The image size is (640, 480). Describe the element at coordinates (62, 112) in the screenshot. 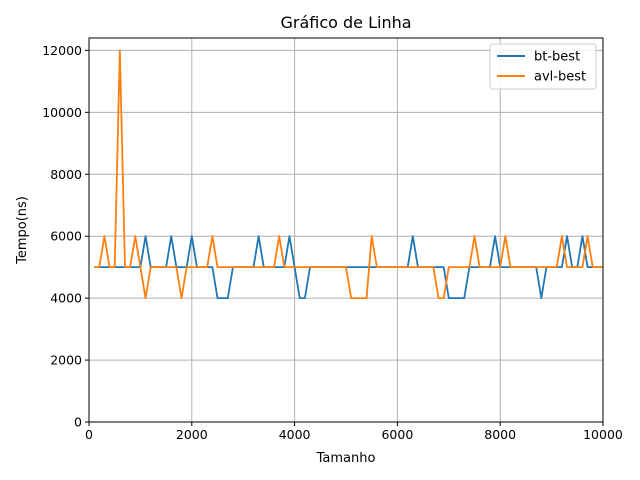

I see `y-tick-label: 10000` at that location.